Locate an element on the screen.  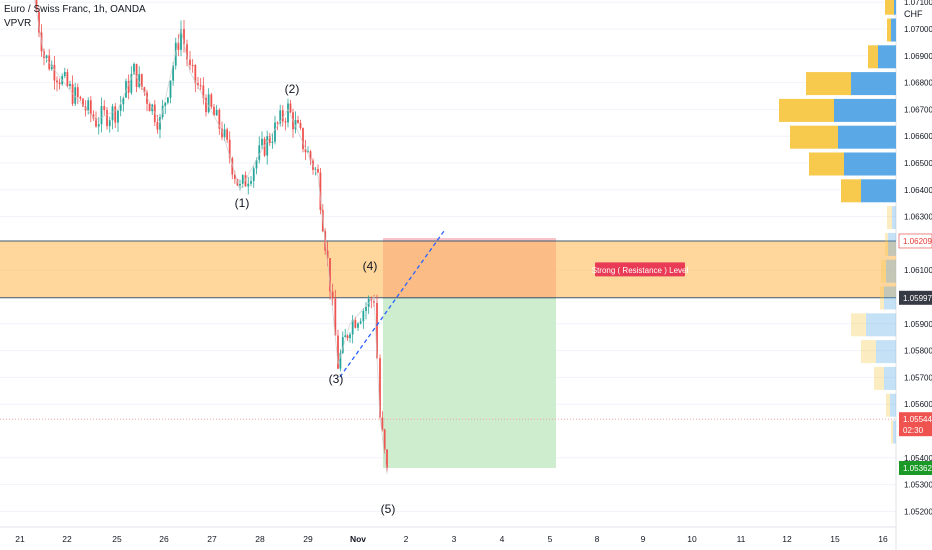
price-countdown: 02:30 is located at coordinates (913, 430).